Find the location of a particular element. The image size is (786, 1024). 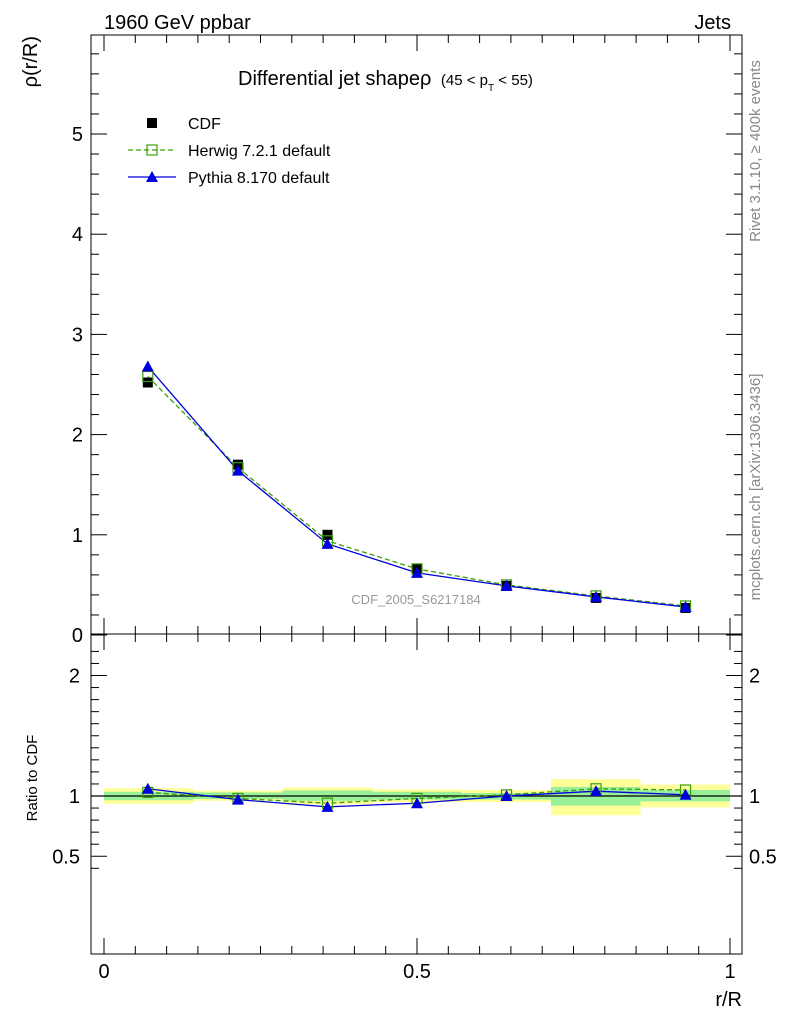

ratio-xtick-label: 1 is located at coordinates (729, 972).